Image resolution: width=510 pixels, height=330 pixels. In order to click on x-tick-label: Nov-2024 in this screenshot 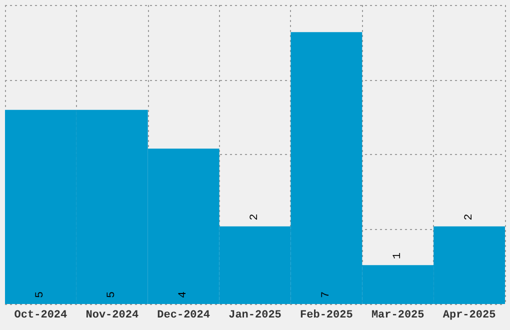, I will do `click(112, 316)`.